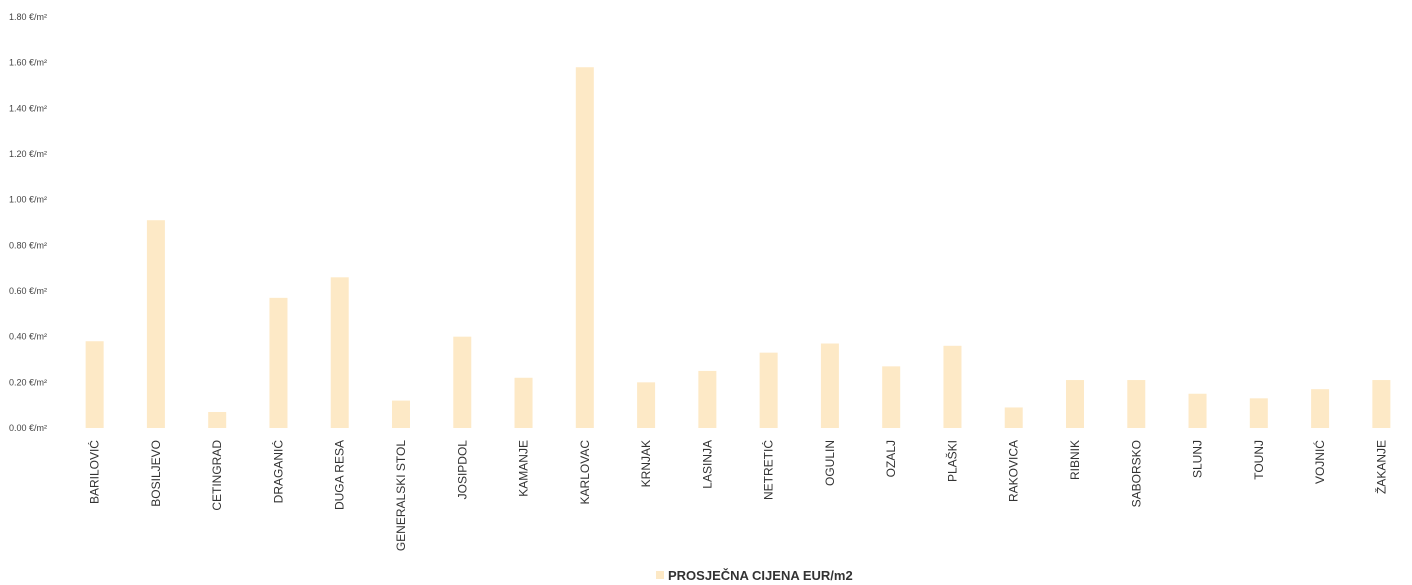 This screenshot has width=1412, height=585. I want to click on x-tick-label: DUGA RESA, so click(340, 475).